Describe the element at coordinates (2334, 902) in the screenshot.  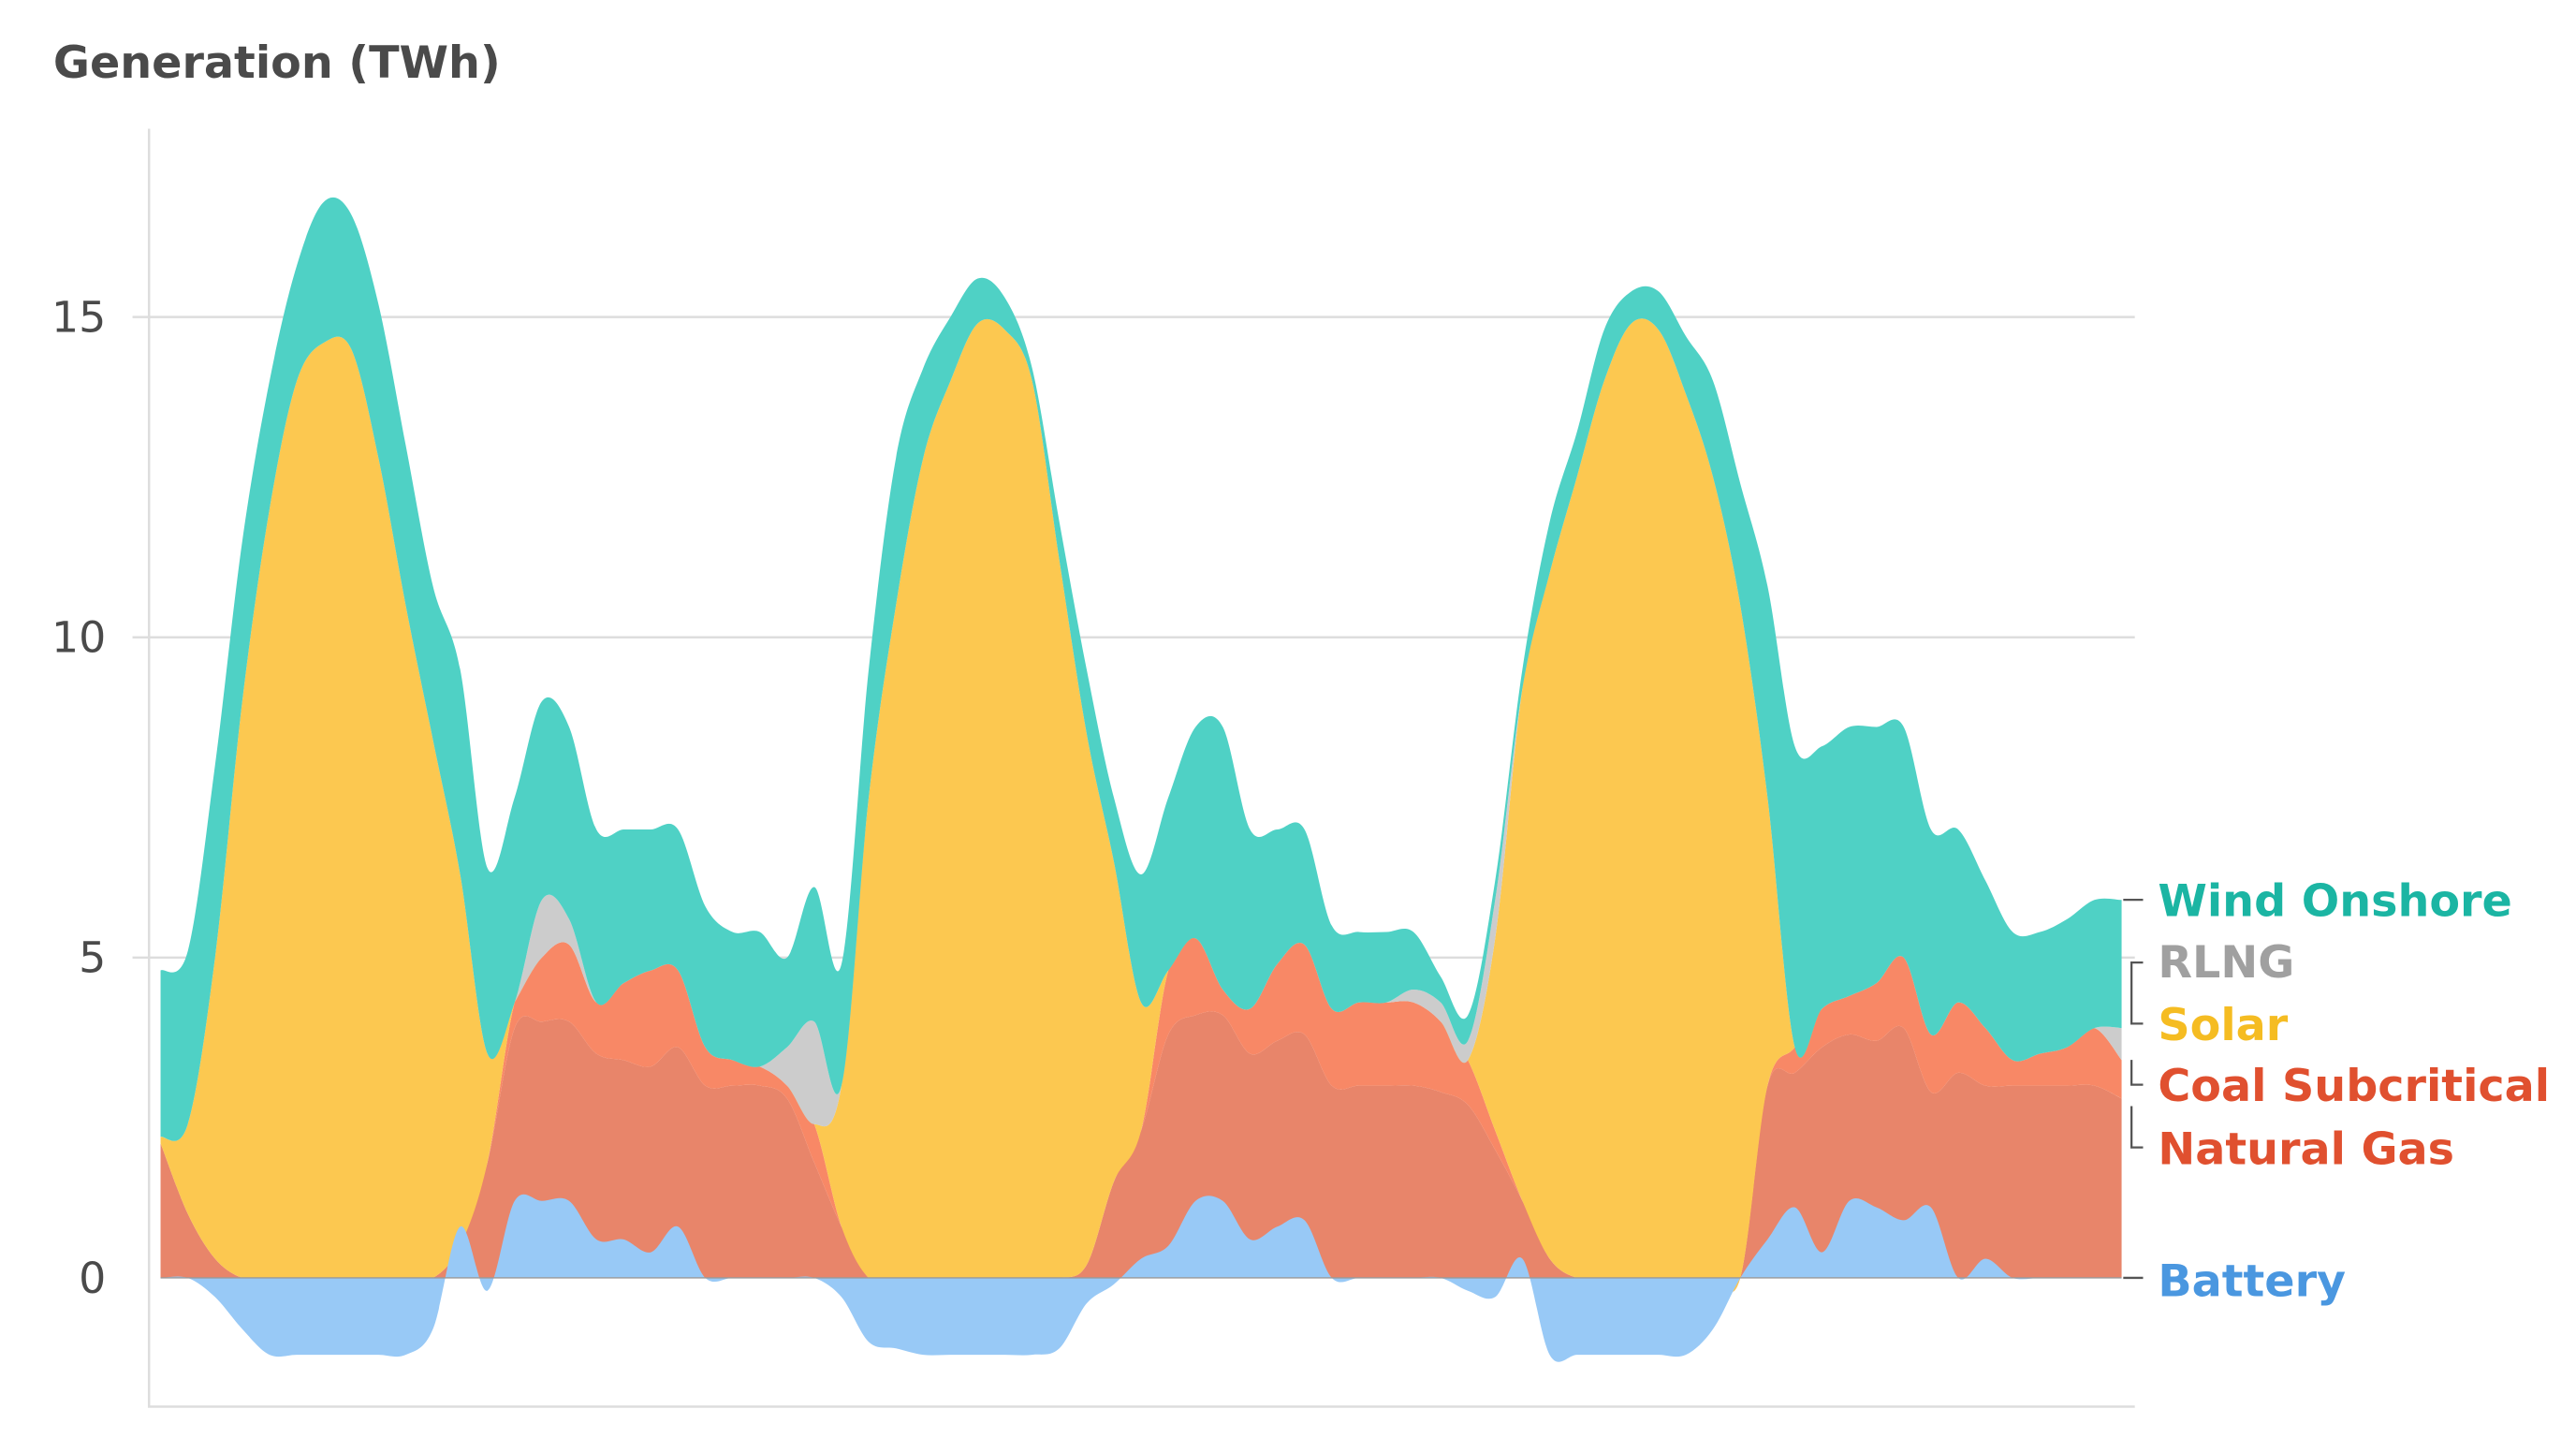
I see `legend-wind-onshore: Wind Onshore` at that location.